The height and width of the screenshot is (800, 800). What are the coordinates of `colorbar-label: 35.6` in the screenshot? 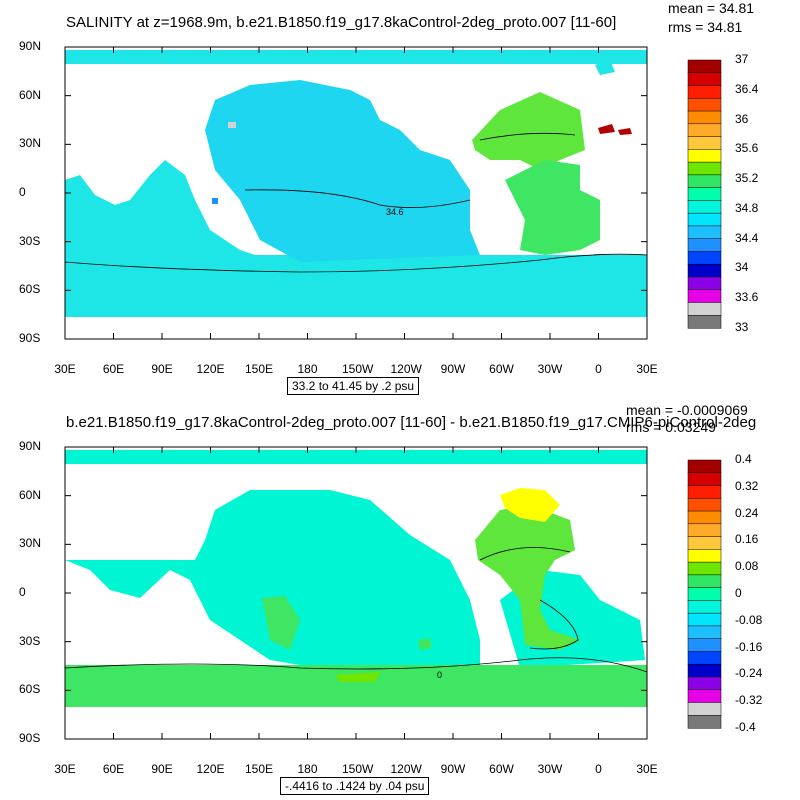 It's located at (747, 148).